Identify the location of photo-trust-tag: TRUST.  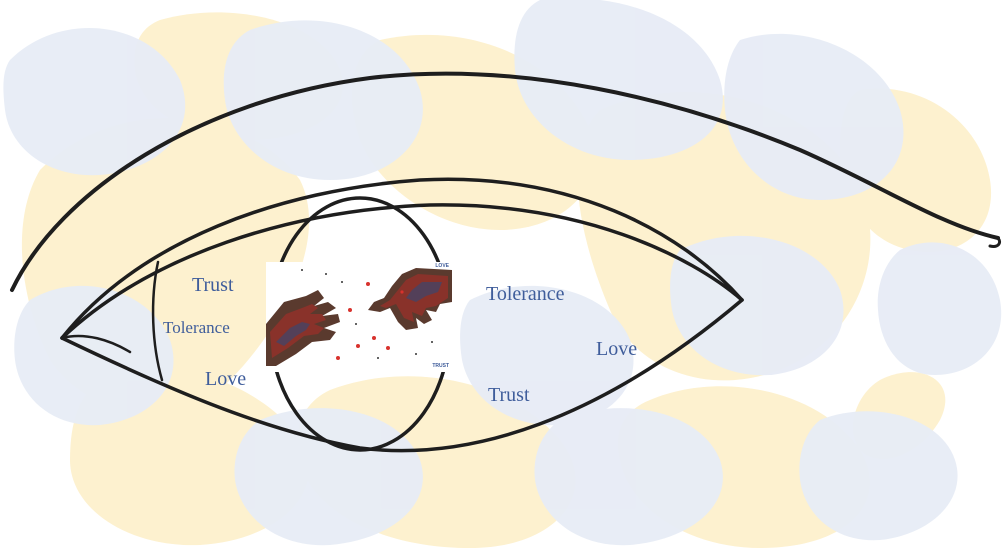
(440, 366).